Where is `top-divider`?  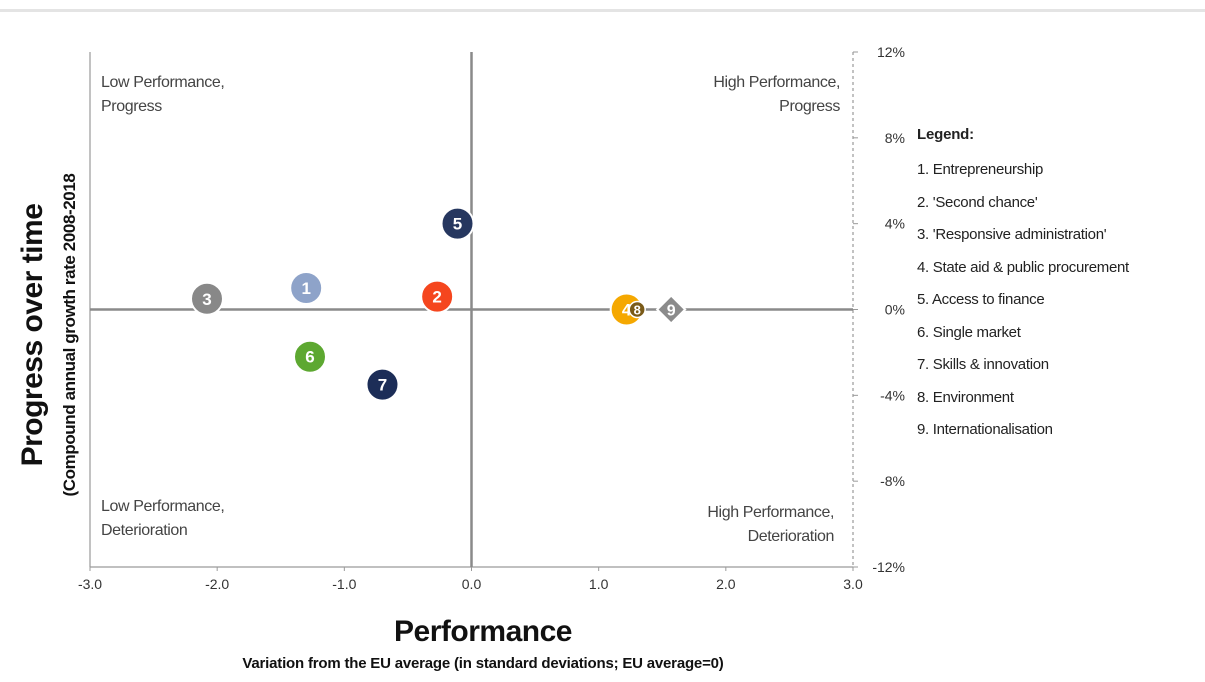
top-divider is located at coordinates (602, 10).